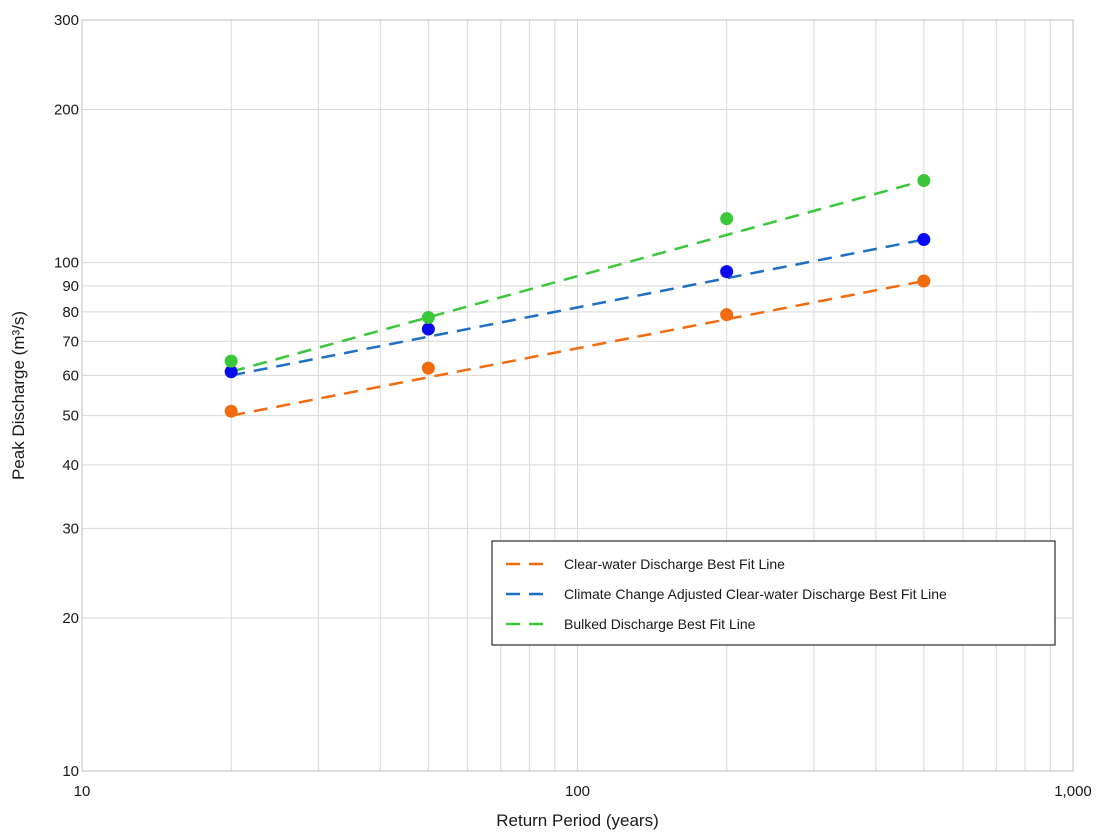 The height and width of the screenshot is (837, 1112). I want to click on y-tick-label: 60, so click(70, 375).